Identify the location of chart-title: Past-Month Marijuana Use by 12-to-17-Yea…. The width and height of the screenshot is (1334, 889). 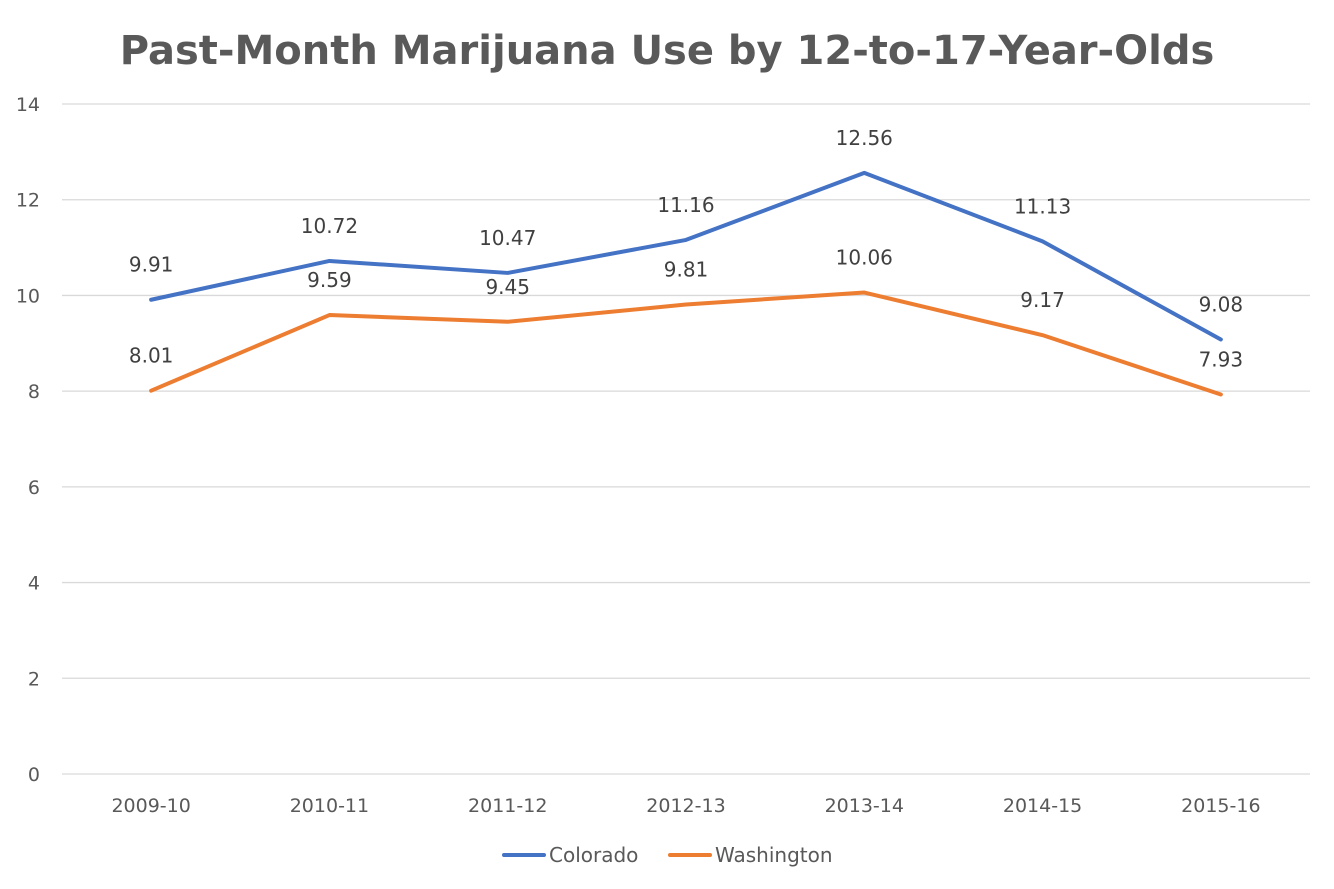
(667, 51).